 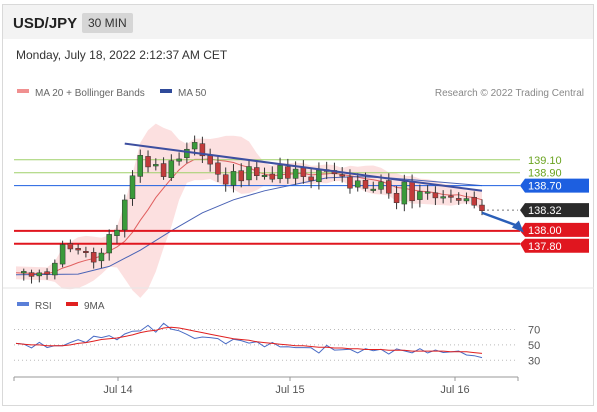 I want to click on datetime-label: Monday, July 18, 2022 2:12:37 AM CET, so click(x=122, y=55).